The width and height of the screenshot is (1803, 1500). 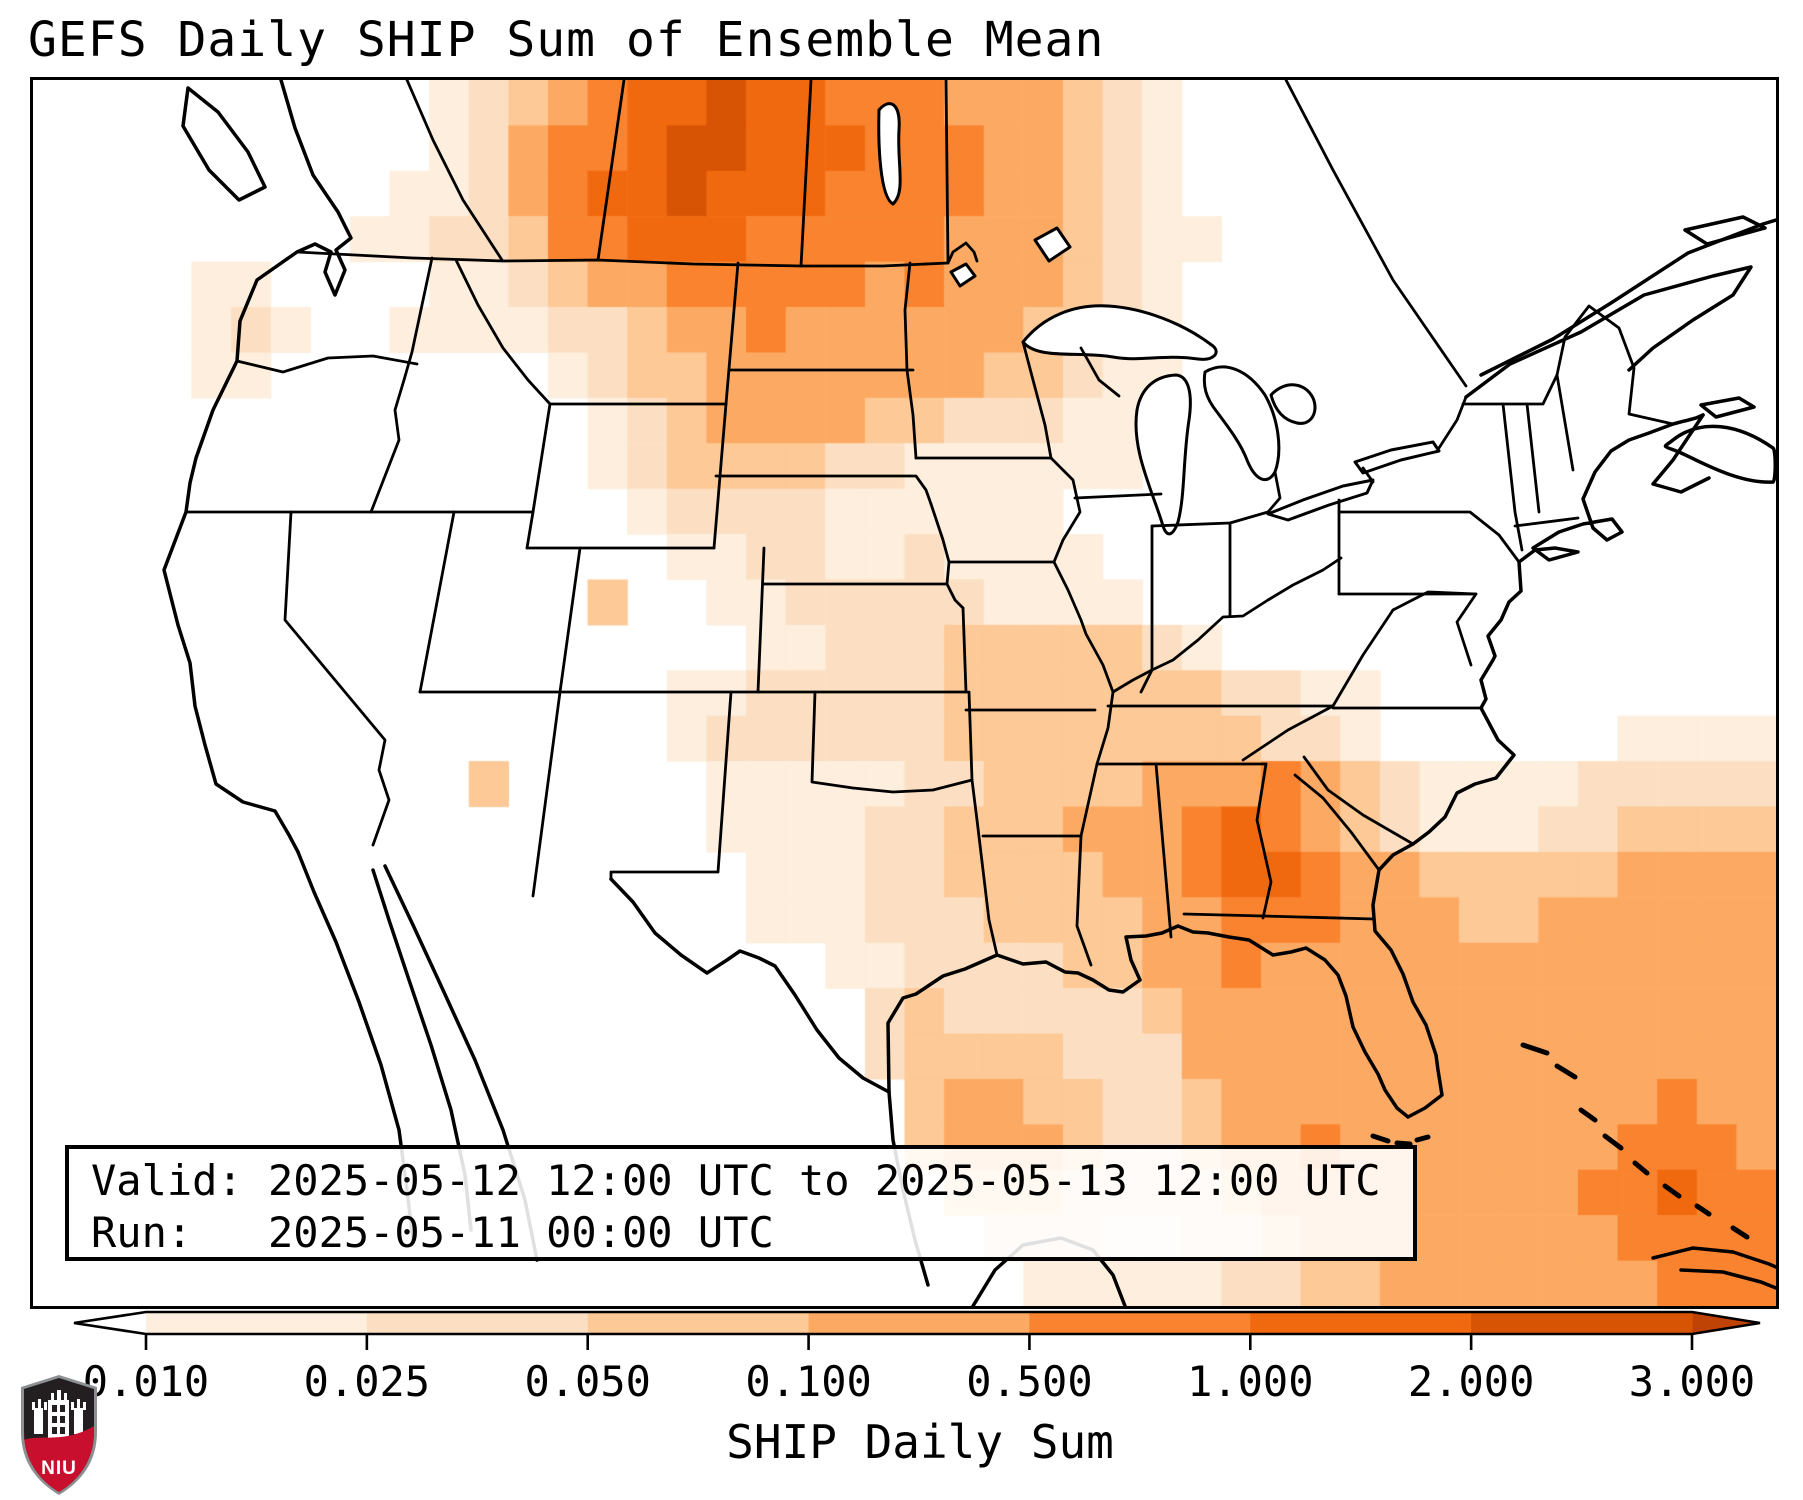 What do you see at coordinates (1250, 1381) in the screenshot?
I see `colorbar-tick-label: 1.000` at bounding box center [1250, 1381].